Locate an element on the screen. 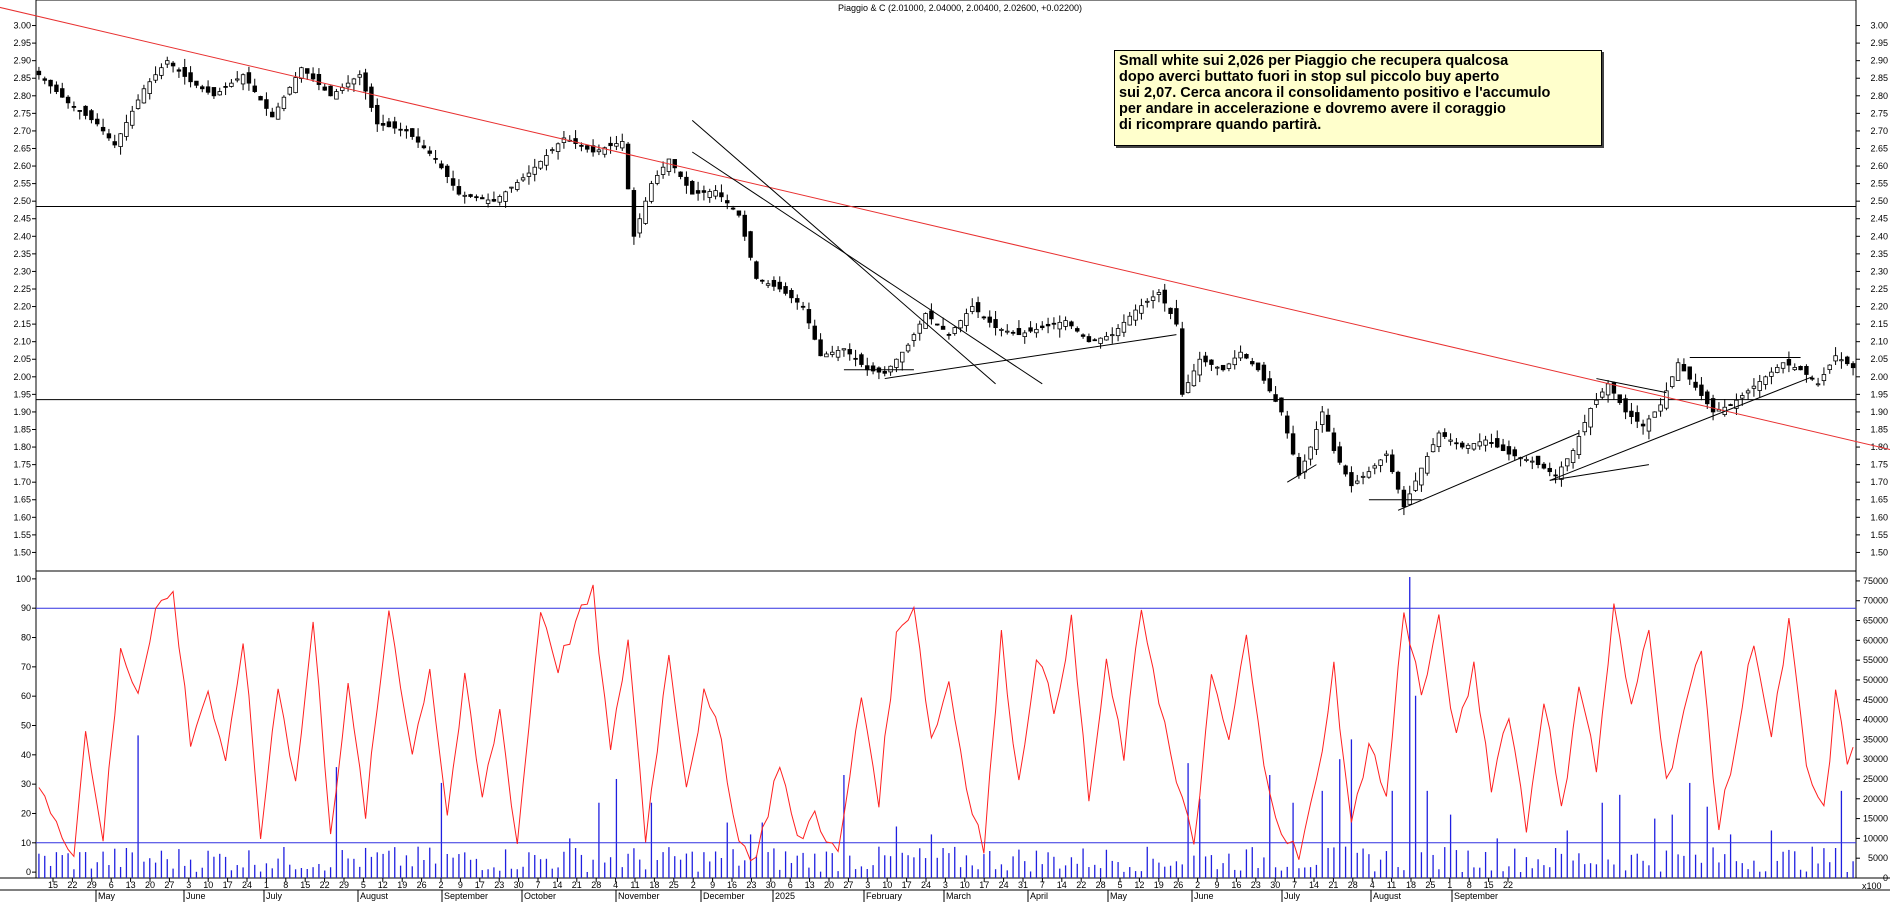 The image size is (1890, 902). price-tick-label: 2.05 is located at coordinates (22, 359).